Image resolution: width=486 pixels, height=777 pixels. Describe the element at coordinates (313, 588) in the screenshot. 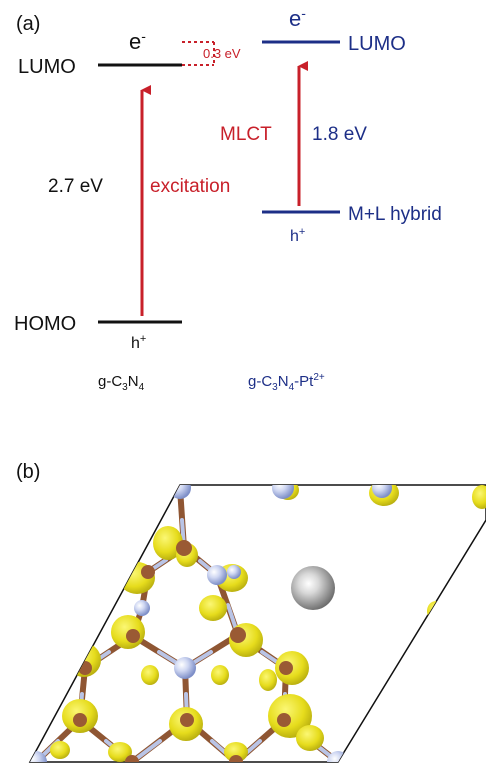

I see `platinum-atom` at that location.